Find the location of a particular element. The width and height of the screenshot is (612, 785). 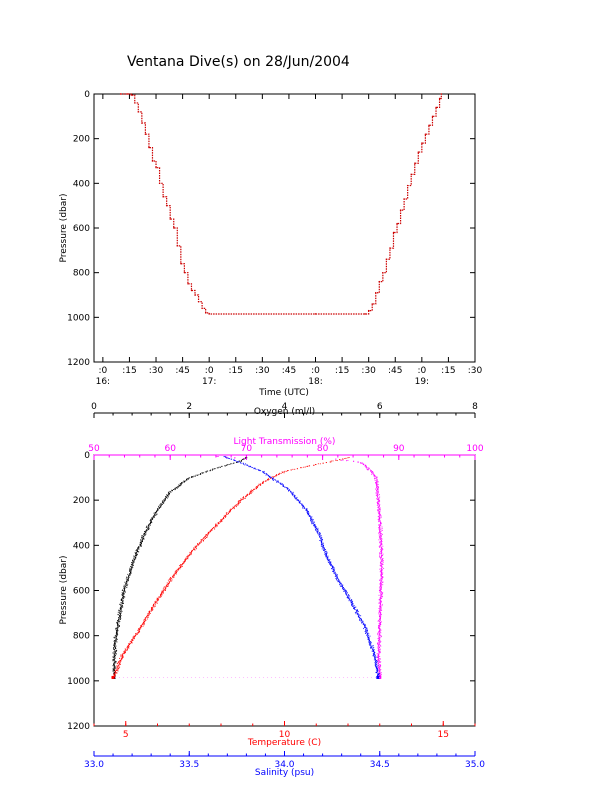

x-tick-label: :0 is located at coordinates (209, 371).